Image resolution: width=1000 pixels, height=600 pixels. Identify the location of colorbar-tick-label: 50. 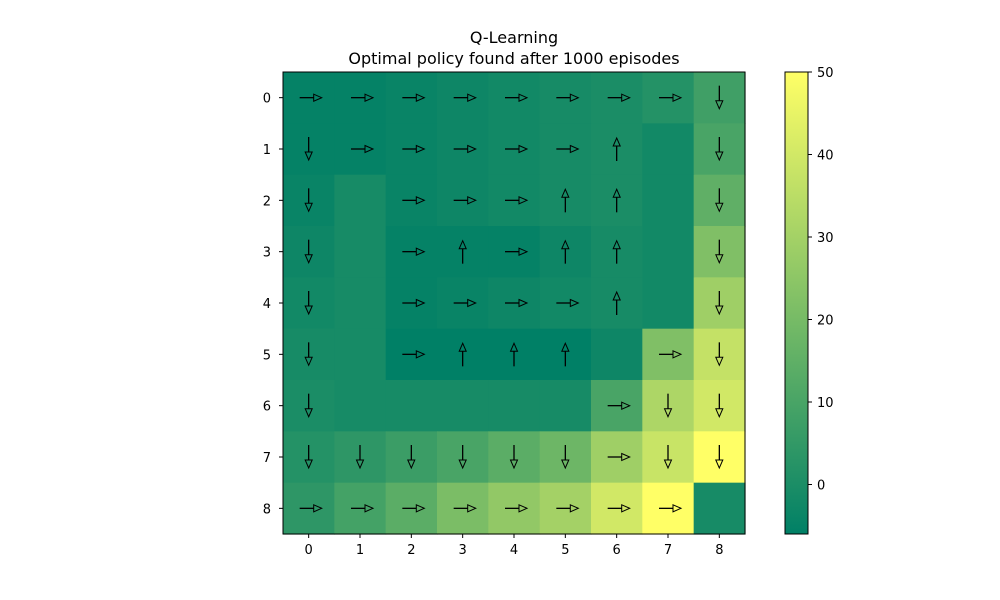
(825, 73).